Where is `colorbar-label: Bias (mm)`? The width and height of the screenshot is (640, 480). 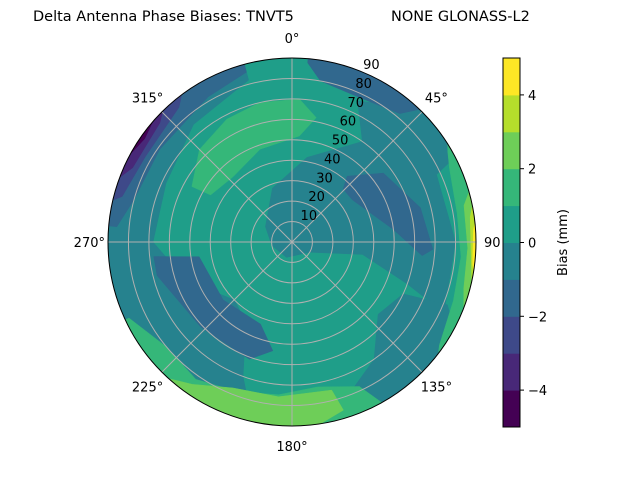
colorbar-label: Bias (mm) is located at coordinates (563, 242).